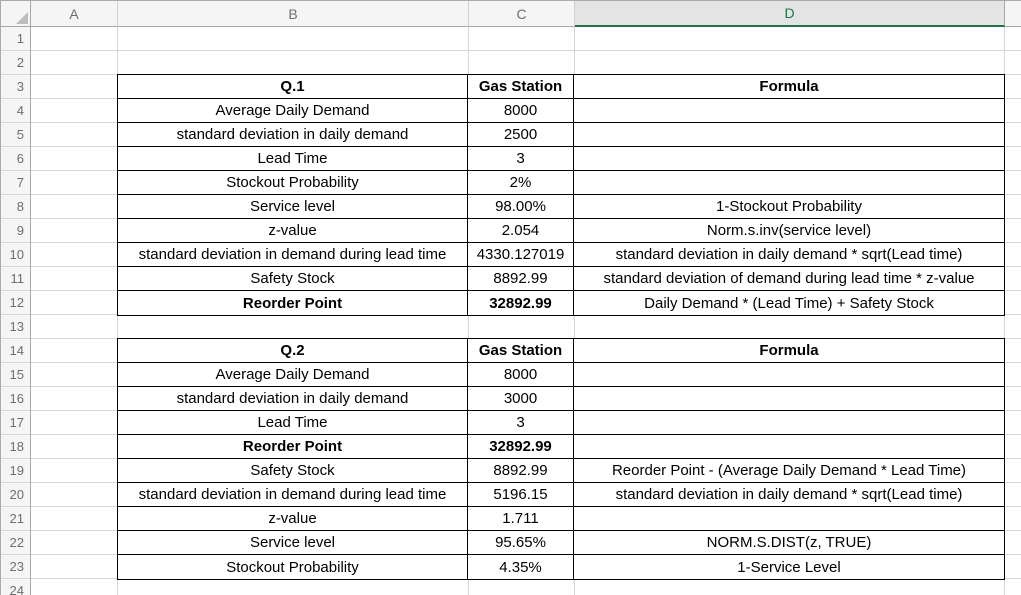 Image resolution: width=1021 pixels, height=595 pixels. Describe the element at coordinates (15, 231) in the screenshot. I see `row-header-9: 9` at that location.